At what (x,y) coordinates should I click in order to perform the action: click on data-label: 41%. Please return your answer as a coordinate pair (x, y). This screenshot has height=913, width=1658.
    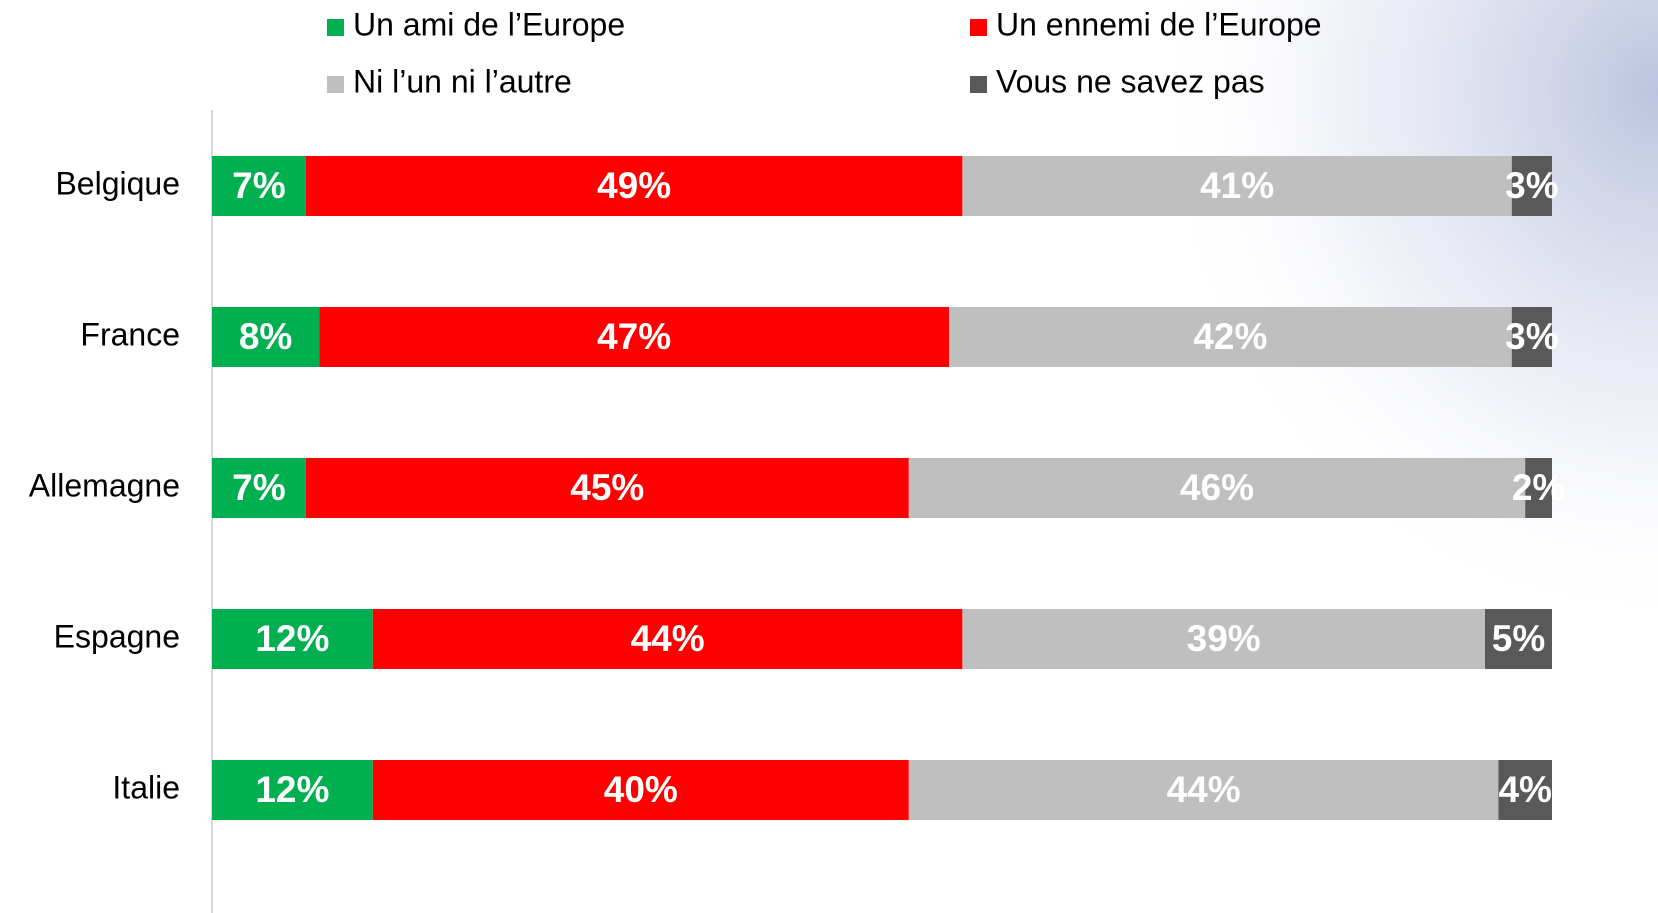
    Looking at the image, I should click on (1237, 185).